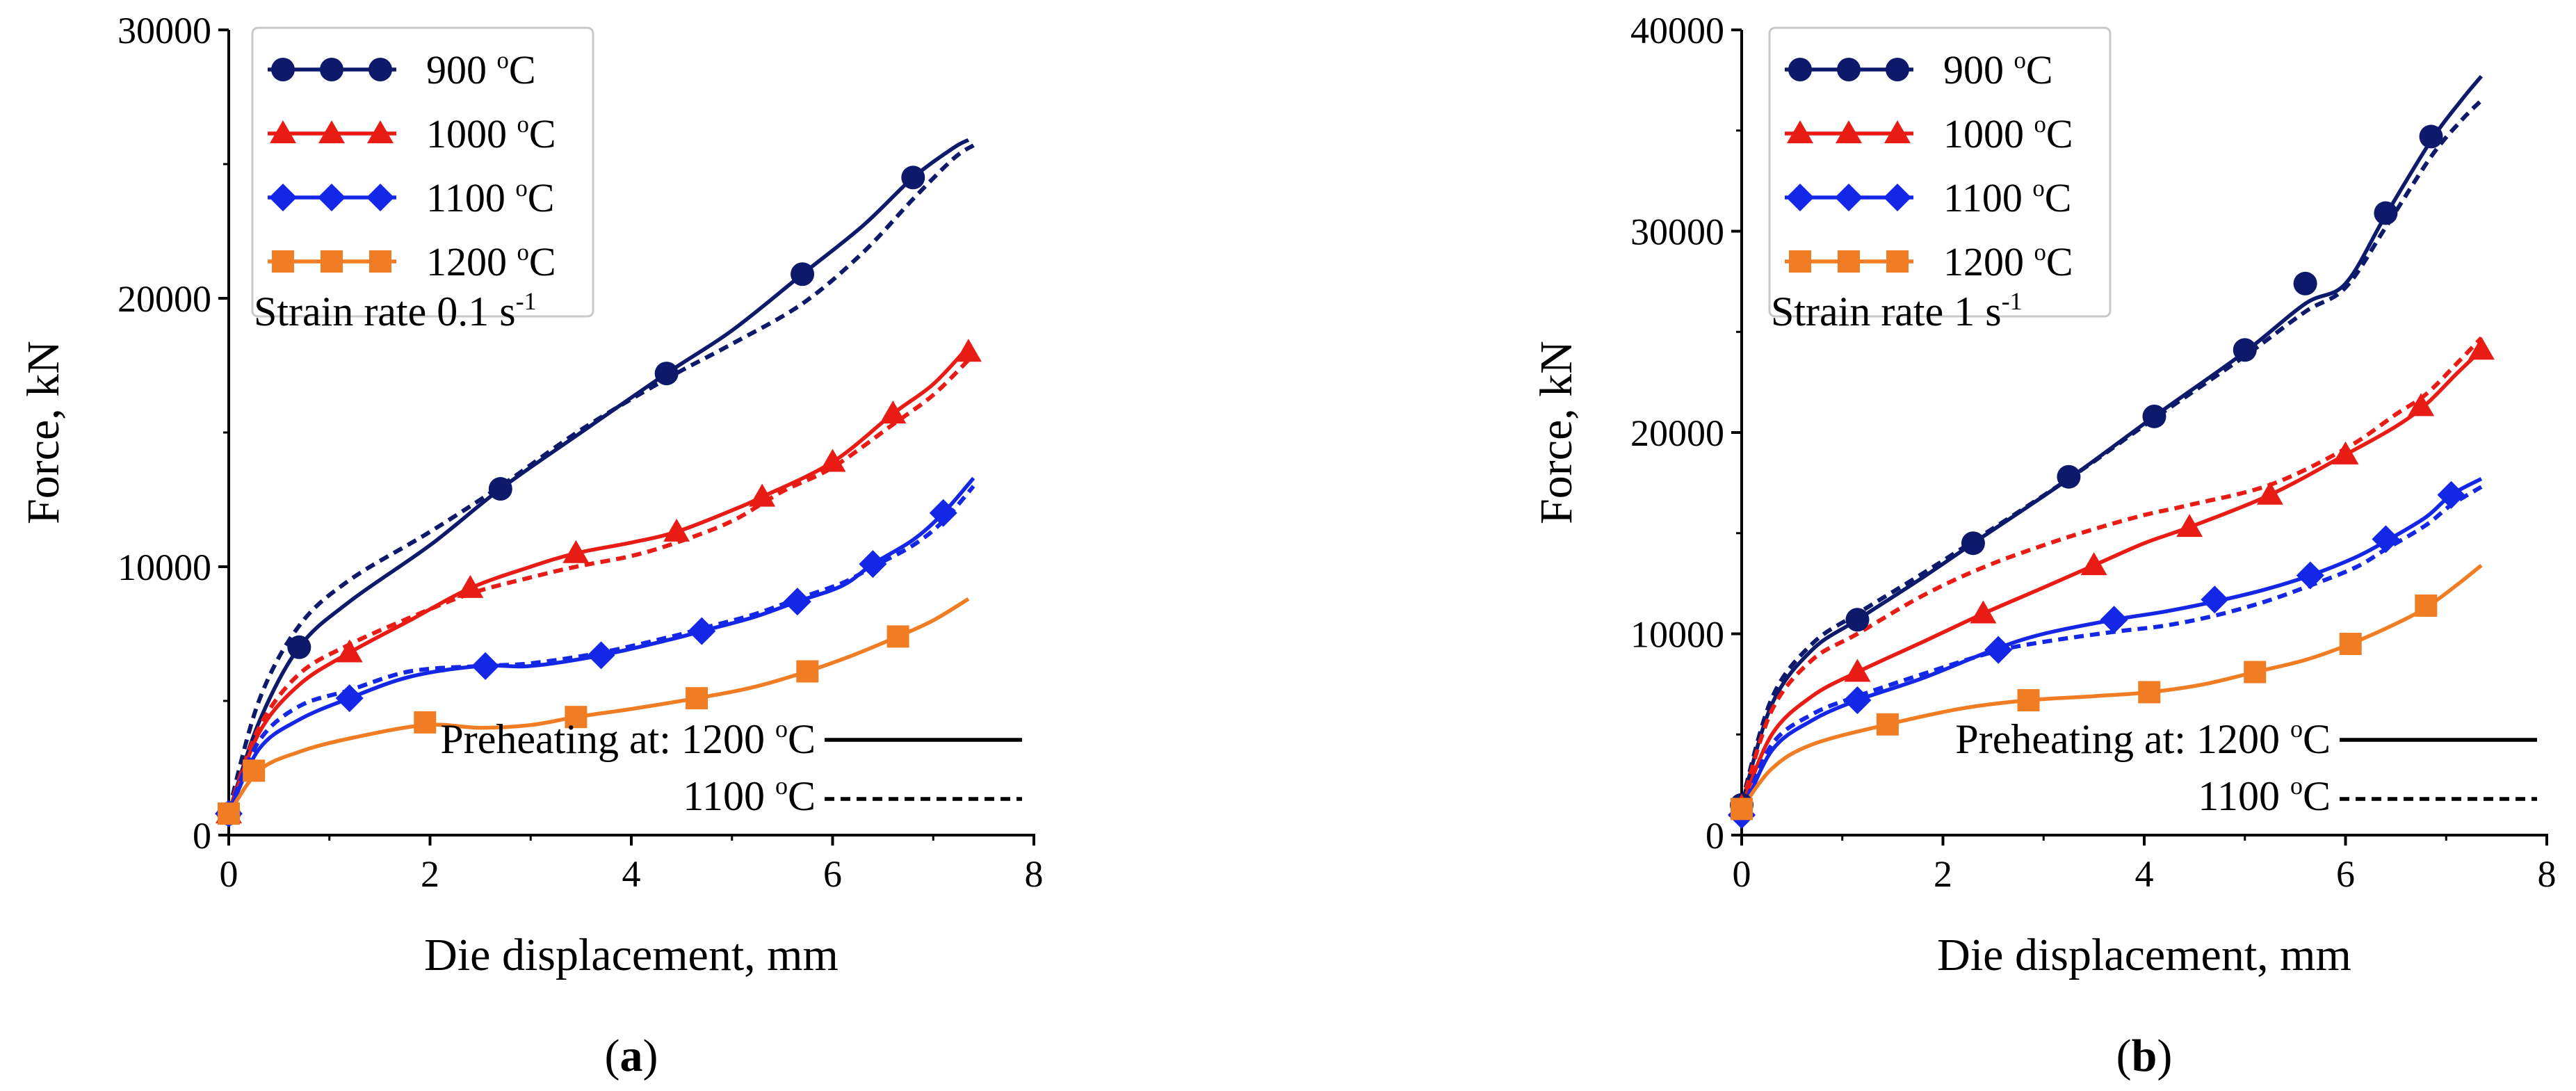 This screenshot has width=2576, height=1091. I want to click on strain-rate-label: Strain rate 1 s-1, so click(1897, 310).